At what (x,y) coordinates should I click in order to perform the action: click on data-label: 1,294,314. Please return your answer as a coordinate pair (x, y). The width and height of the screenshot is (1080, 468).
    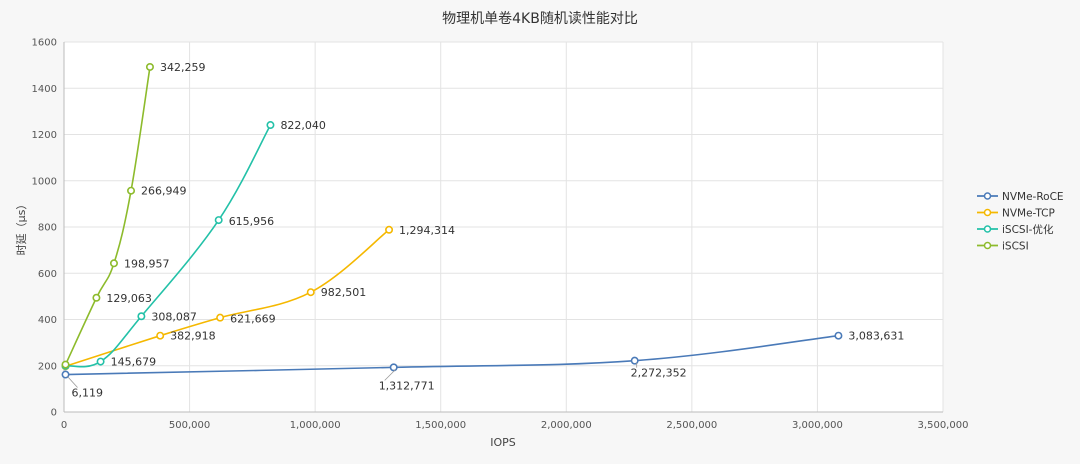
    Looking at the image, I should click on (427, 230).